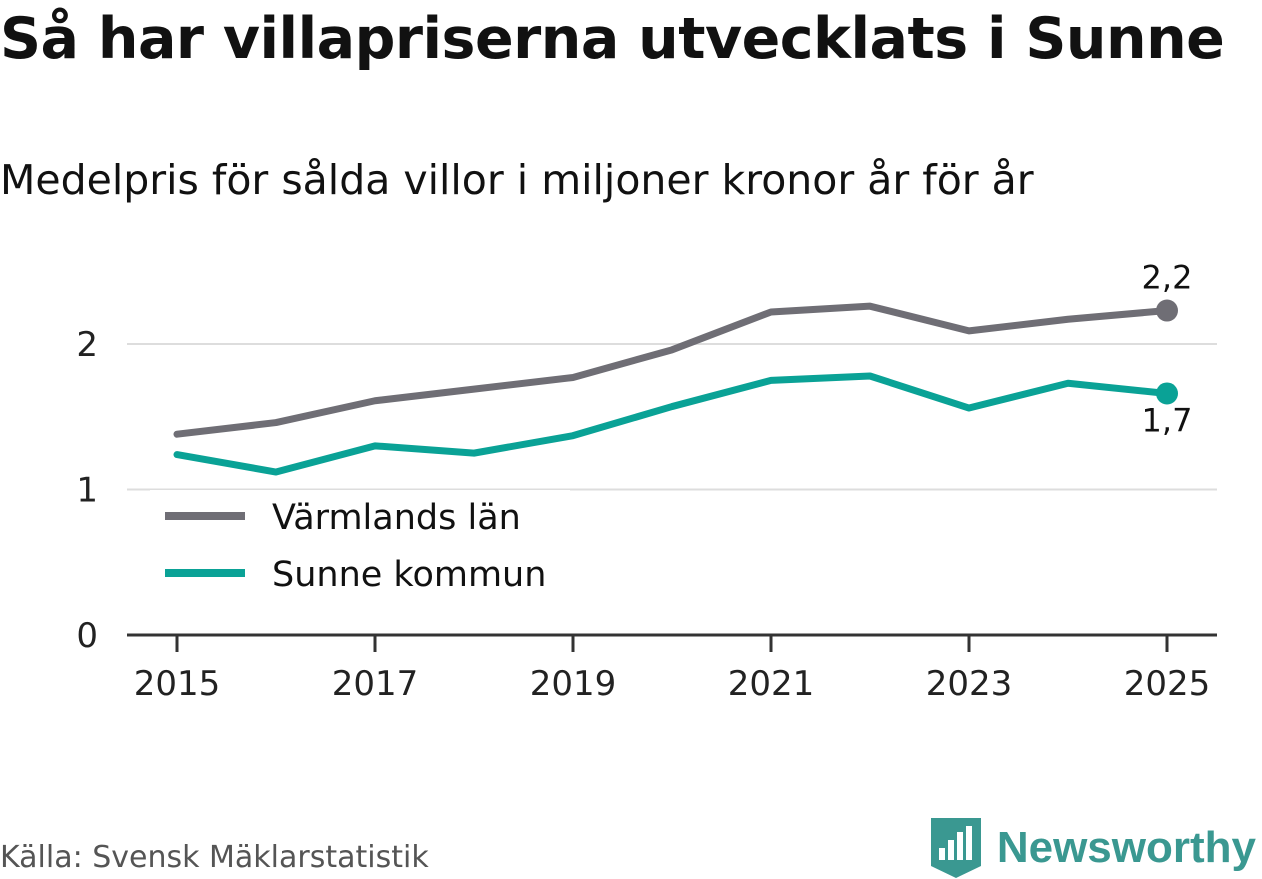 Image resolution: width=1262 pixels, height=879 pixels. Describe the element at coordinates (87, 636) in the screenshot. I see `y-tick-label: 0` at that location.